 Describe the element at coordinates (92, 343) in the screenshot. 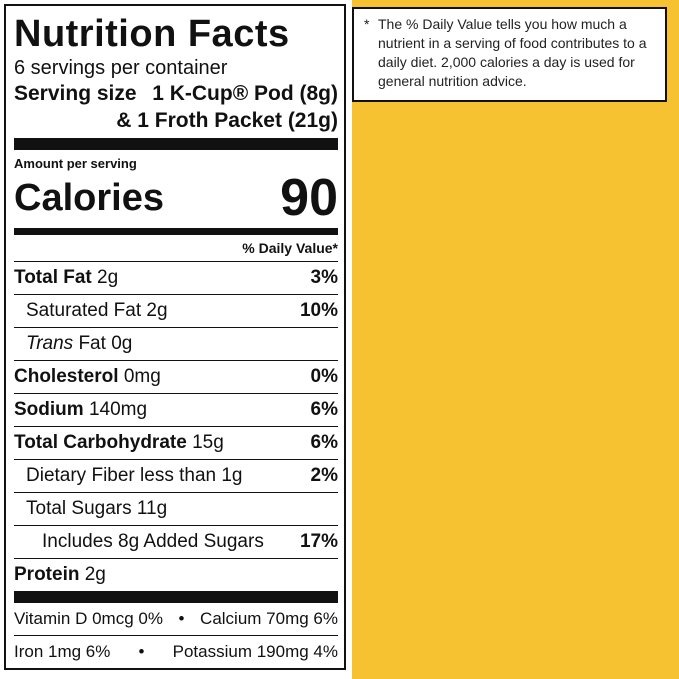

I see `nutrient-name-rest: Fat` at that location.